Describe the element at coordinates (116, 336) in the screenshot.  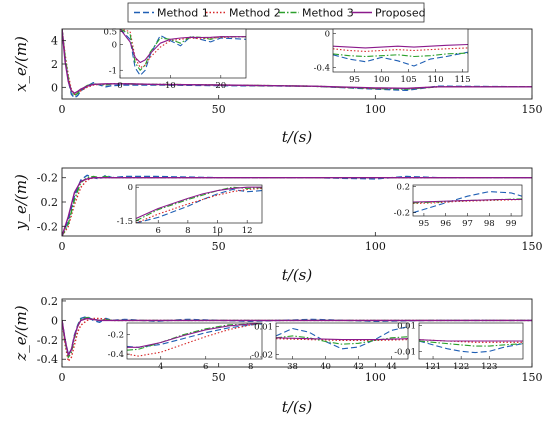
I see `inset-y-tick-label: -0.2` at that location.